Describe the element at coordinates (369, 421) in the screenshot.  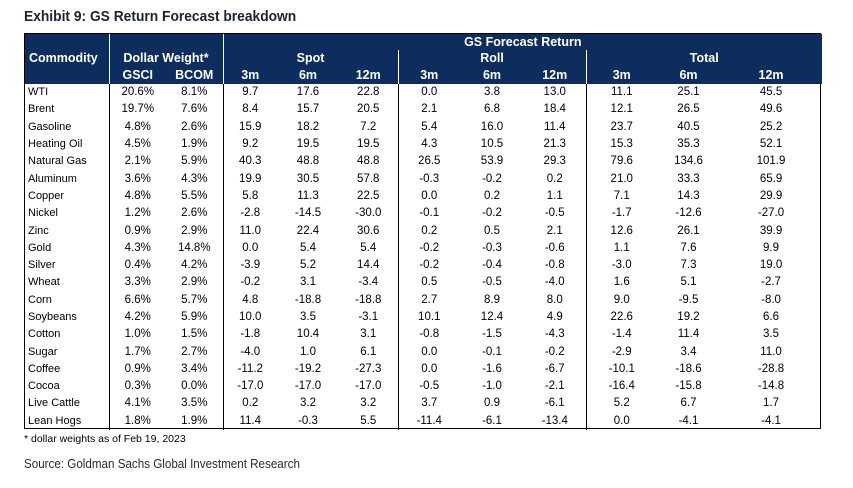
I see `spot-12m: 5.5` at that location.